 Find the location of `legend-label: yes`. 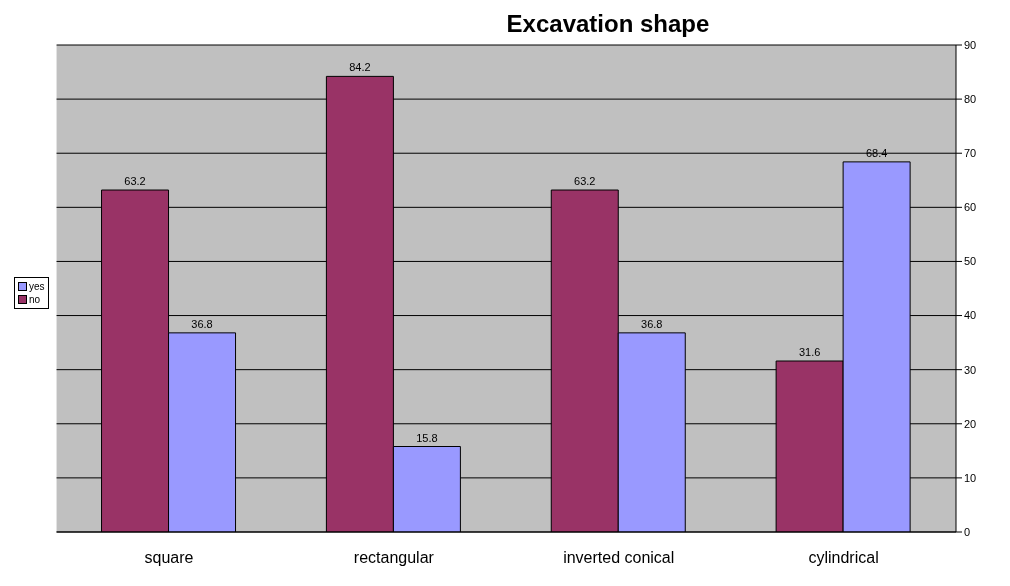

legend-label: yes is located at coordinates (37, 286).